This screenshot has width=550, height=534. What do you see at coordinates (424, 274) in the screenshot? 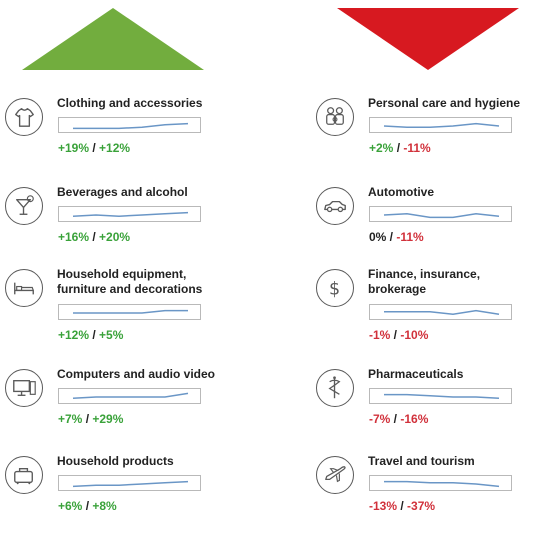
I see `category-label-line: Finance, insurance,` at bounding box center [424, 274].